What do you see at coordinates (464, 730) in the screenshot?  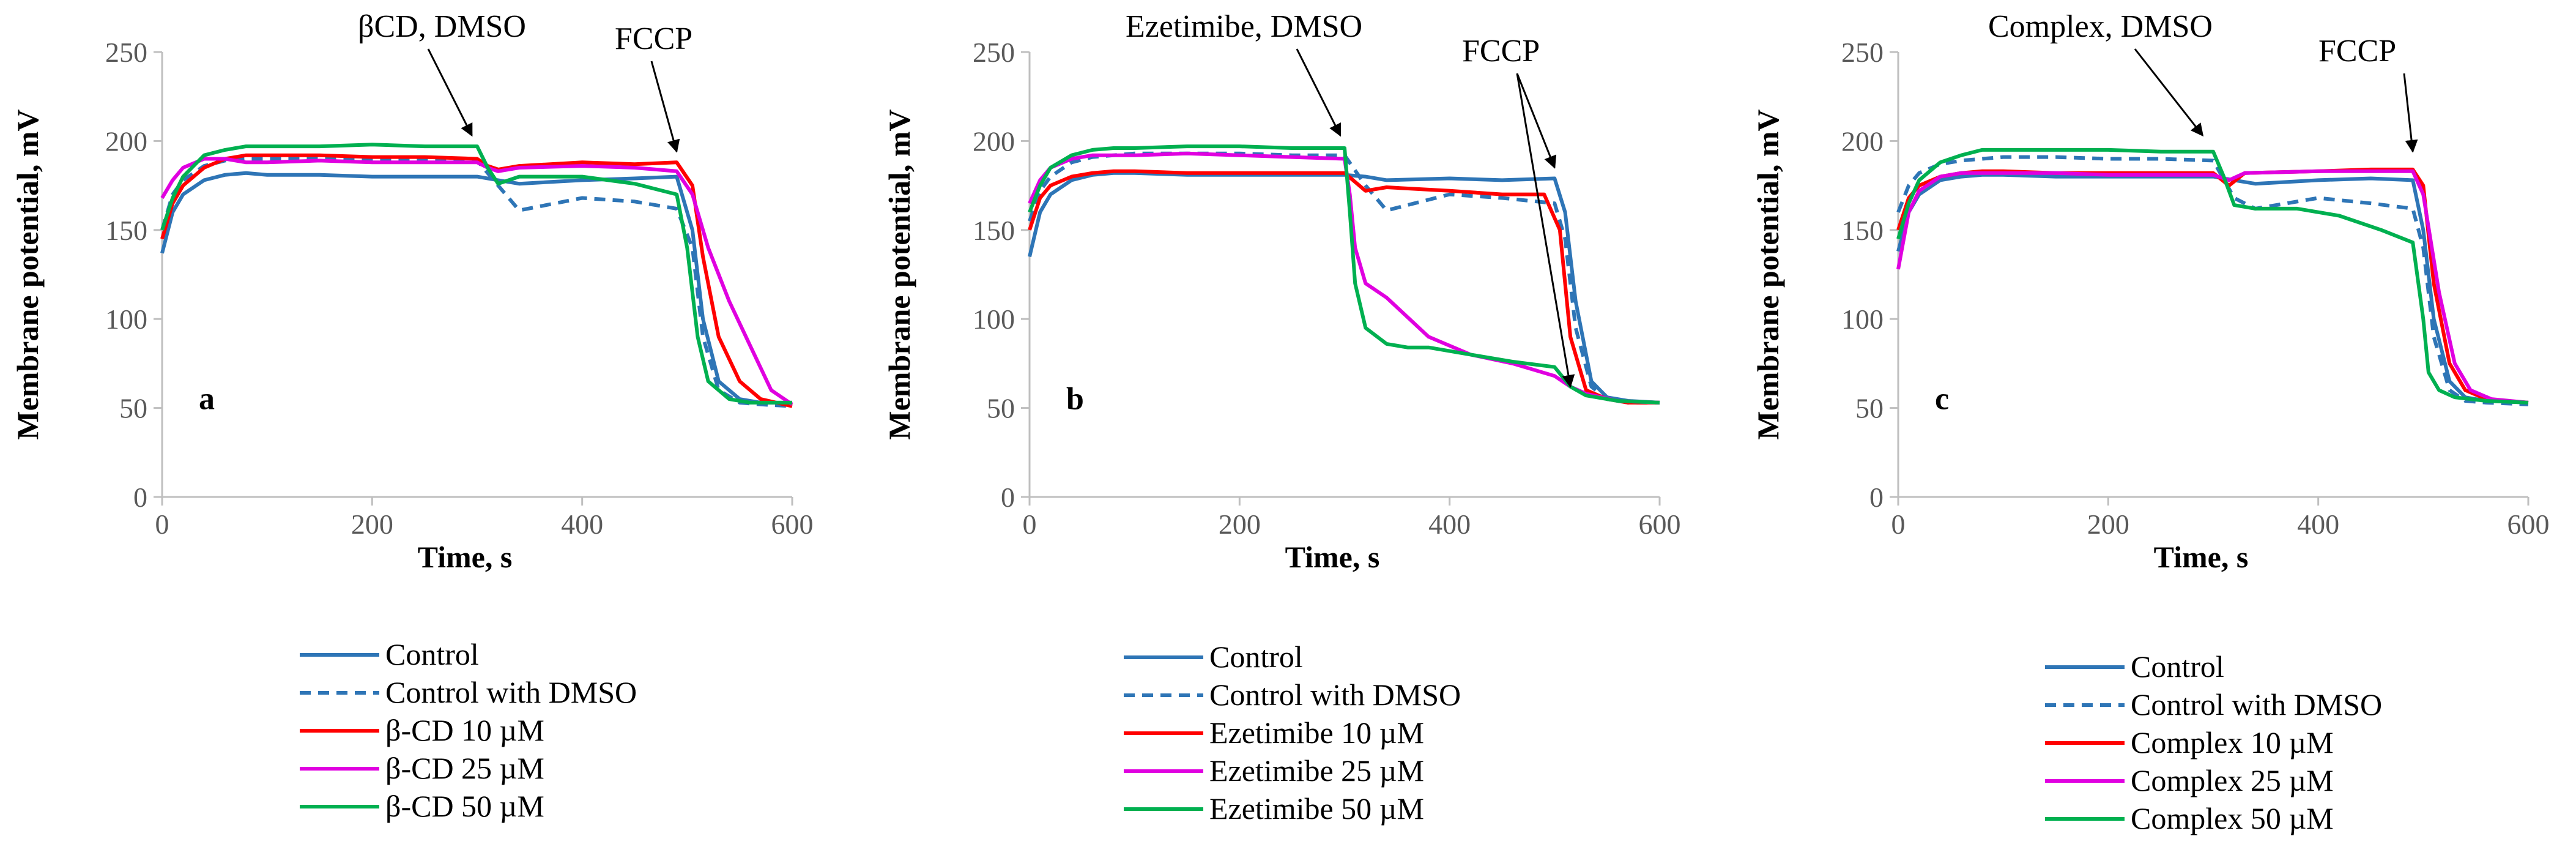 I see `legend-label: β-CD 10 µM` at bounding box center [464, 730].